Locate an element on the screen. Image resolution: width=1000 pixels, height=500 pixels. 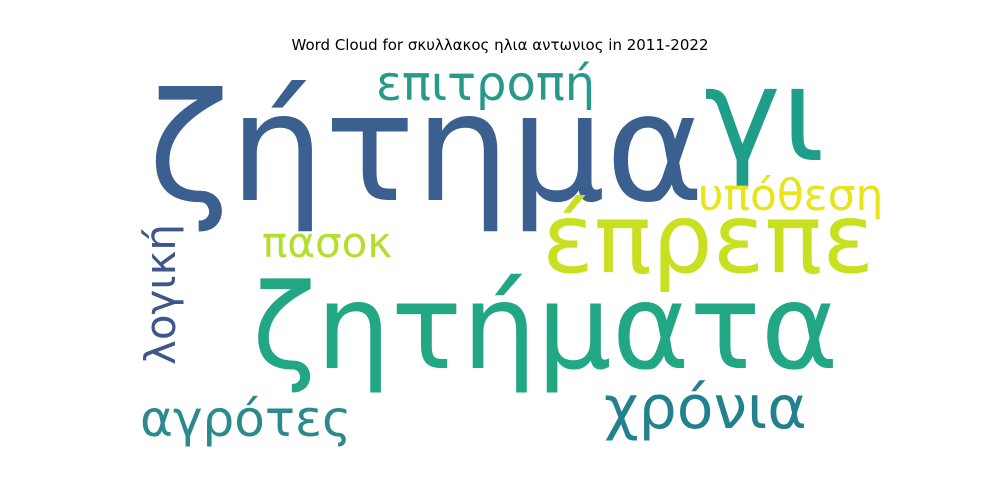
word-chronia: χρόνια is located at coordinates (705, 408).